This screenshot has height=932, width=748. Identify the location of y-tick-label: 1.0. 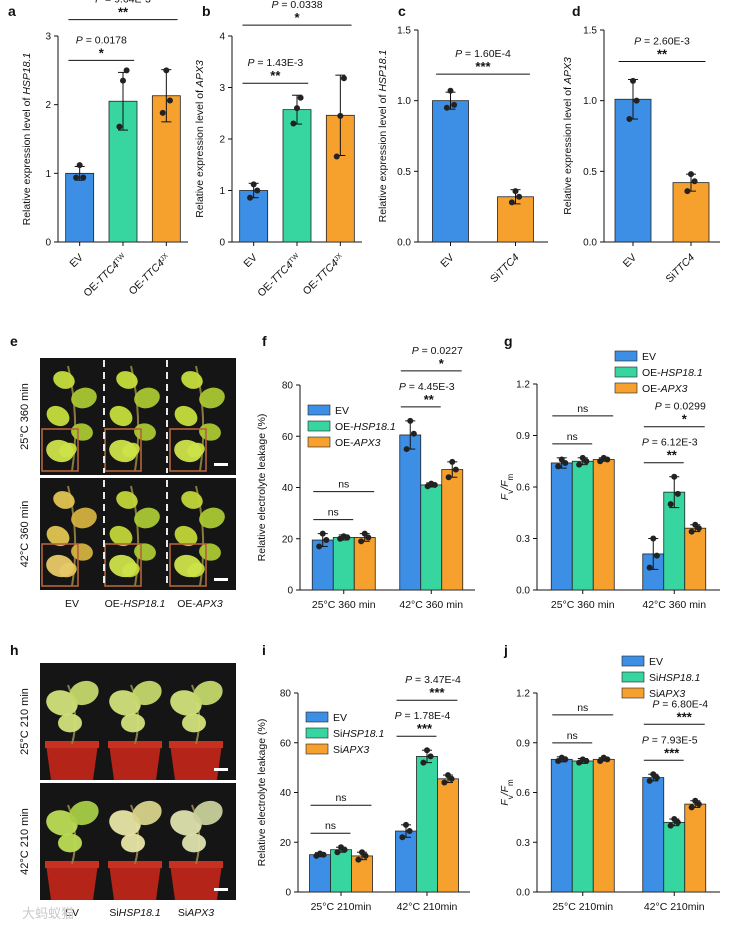
(590, 101).